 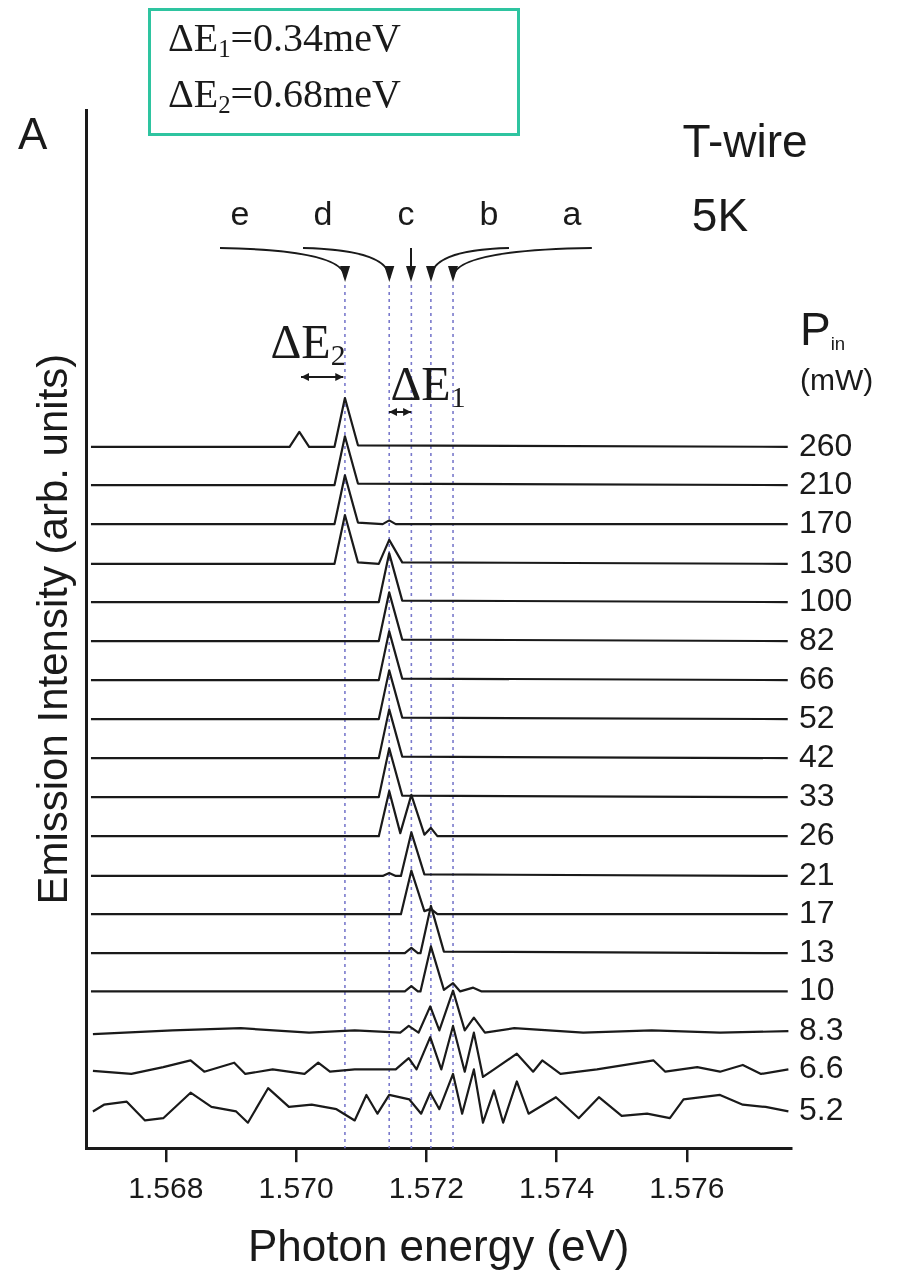 I want to click on x-tick-label: 1.568, so click(x=166, y=1188).